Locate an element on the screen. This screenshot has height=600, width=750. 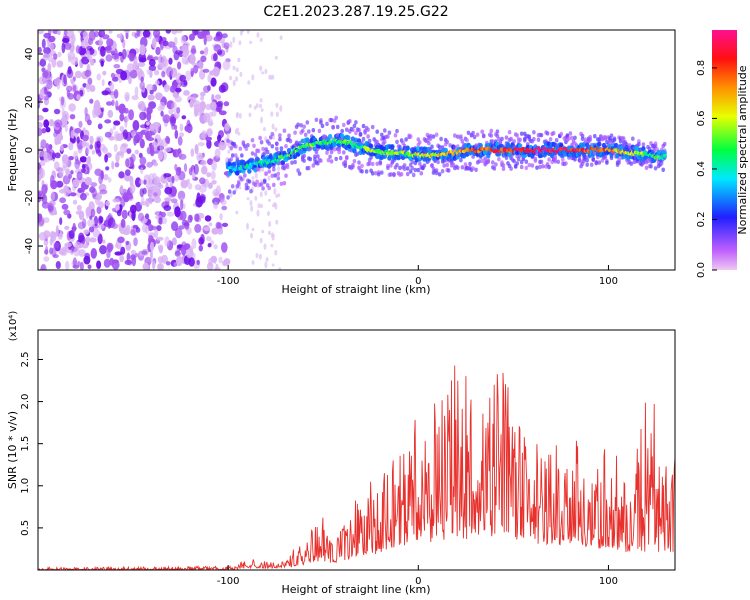
y-tick-label: -40 is located at coordinates (29, 246).